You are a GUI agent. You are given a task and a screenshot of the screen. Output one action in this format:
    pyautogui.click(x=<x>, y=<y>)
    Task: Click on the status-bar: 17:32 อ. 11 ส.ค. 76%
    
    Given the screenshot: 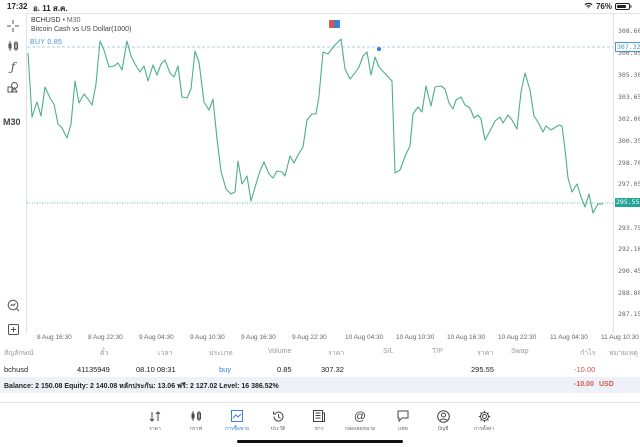 What is the action you would take?
    pyautogui.click(x=320, y=6)
    